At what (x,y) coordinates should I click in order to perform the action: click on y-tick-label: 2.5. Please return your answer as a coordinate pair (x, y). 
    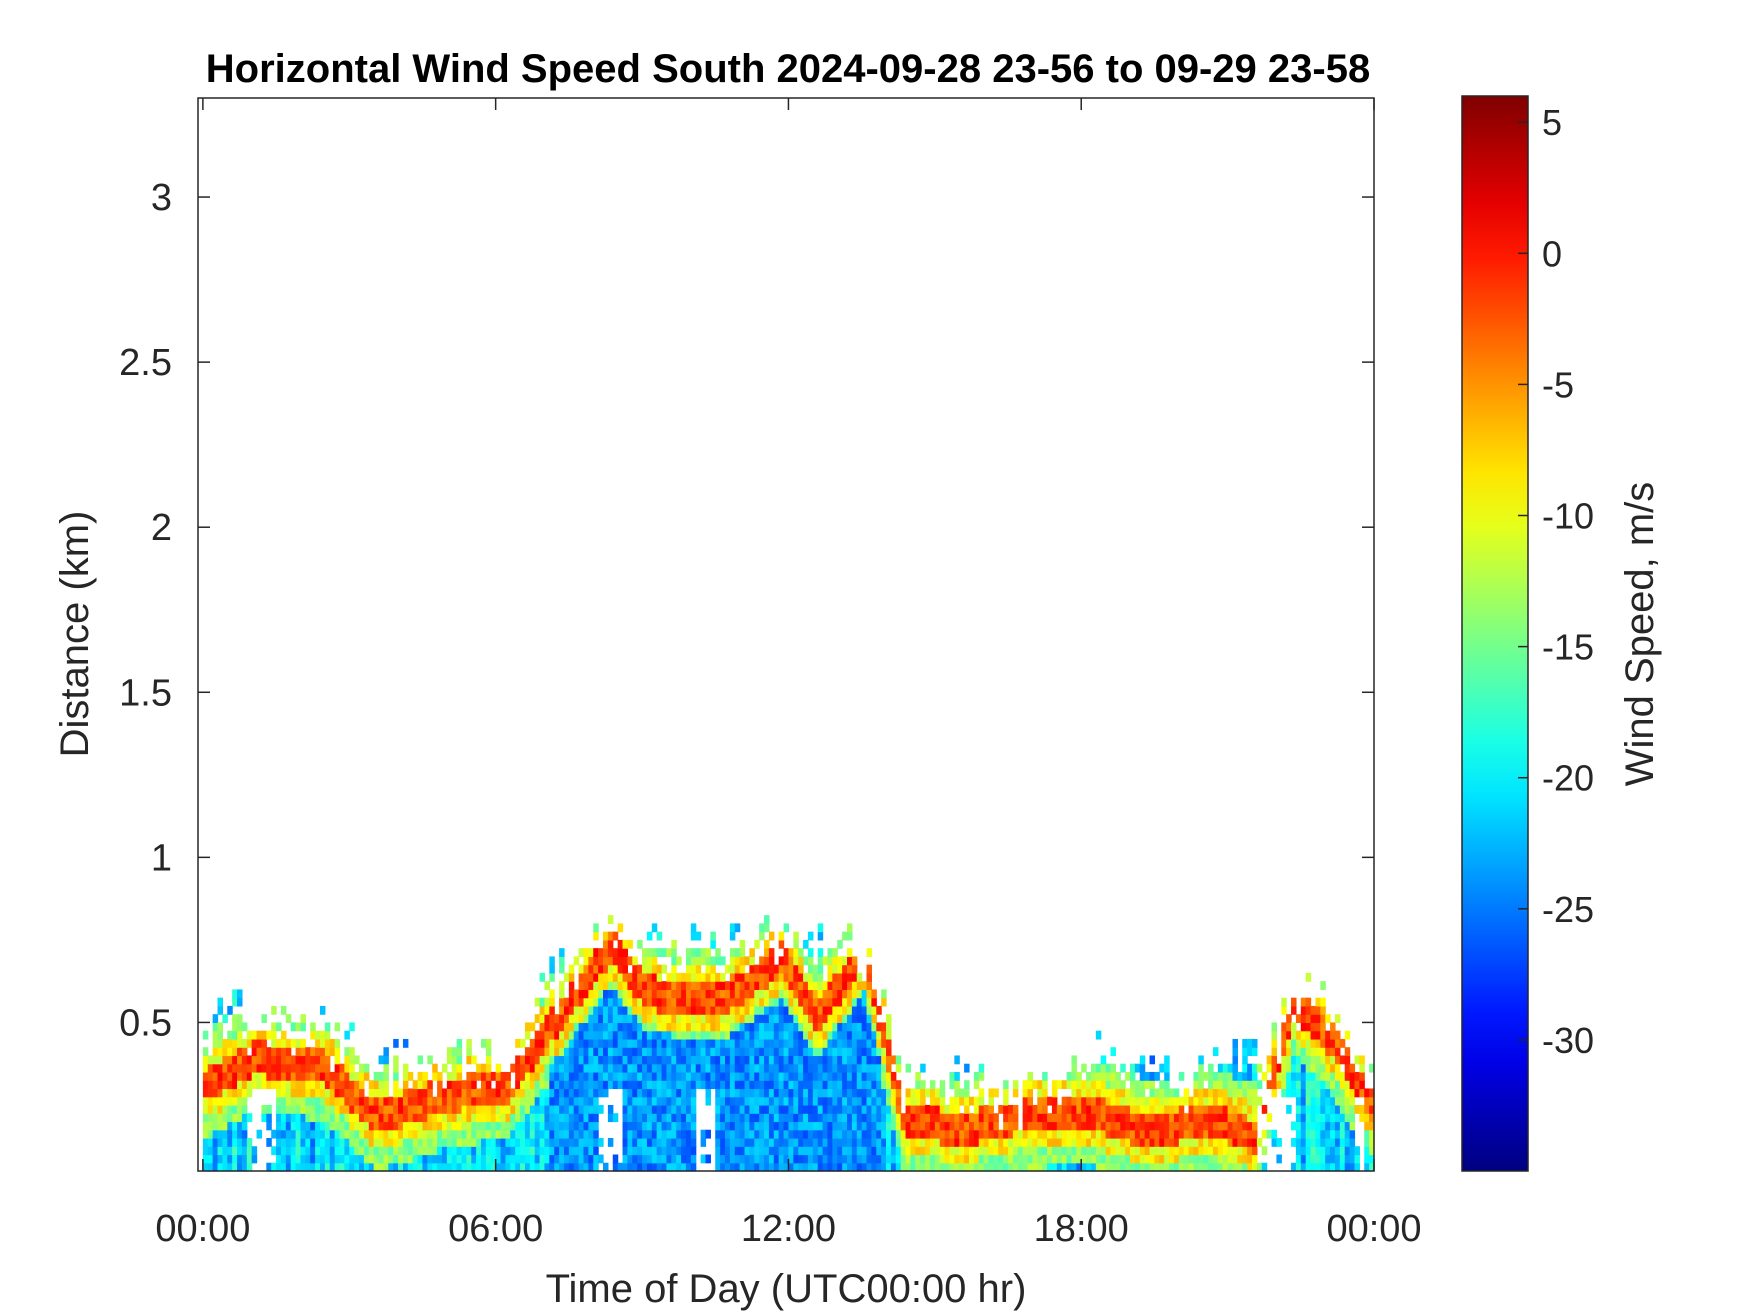
    Looking at the image, I should click on (145, 363).